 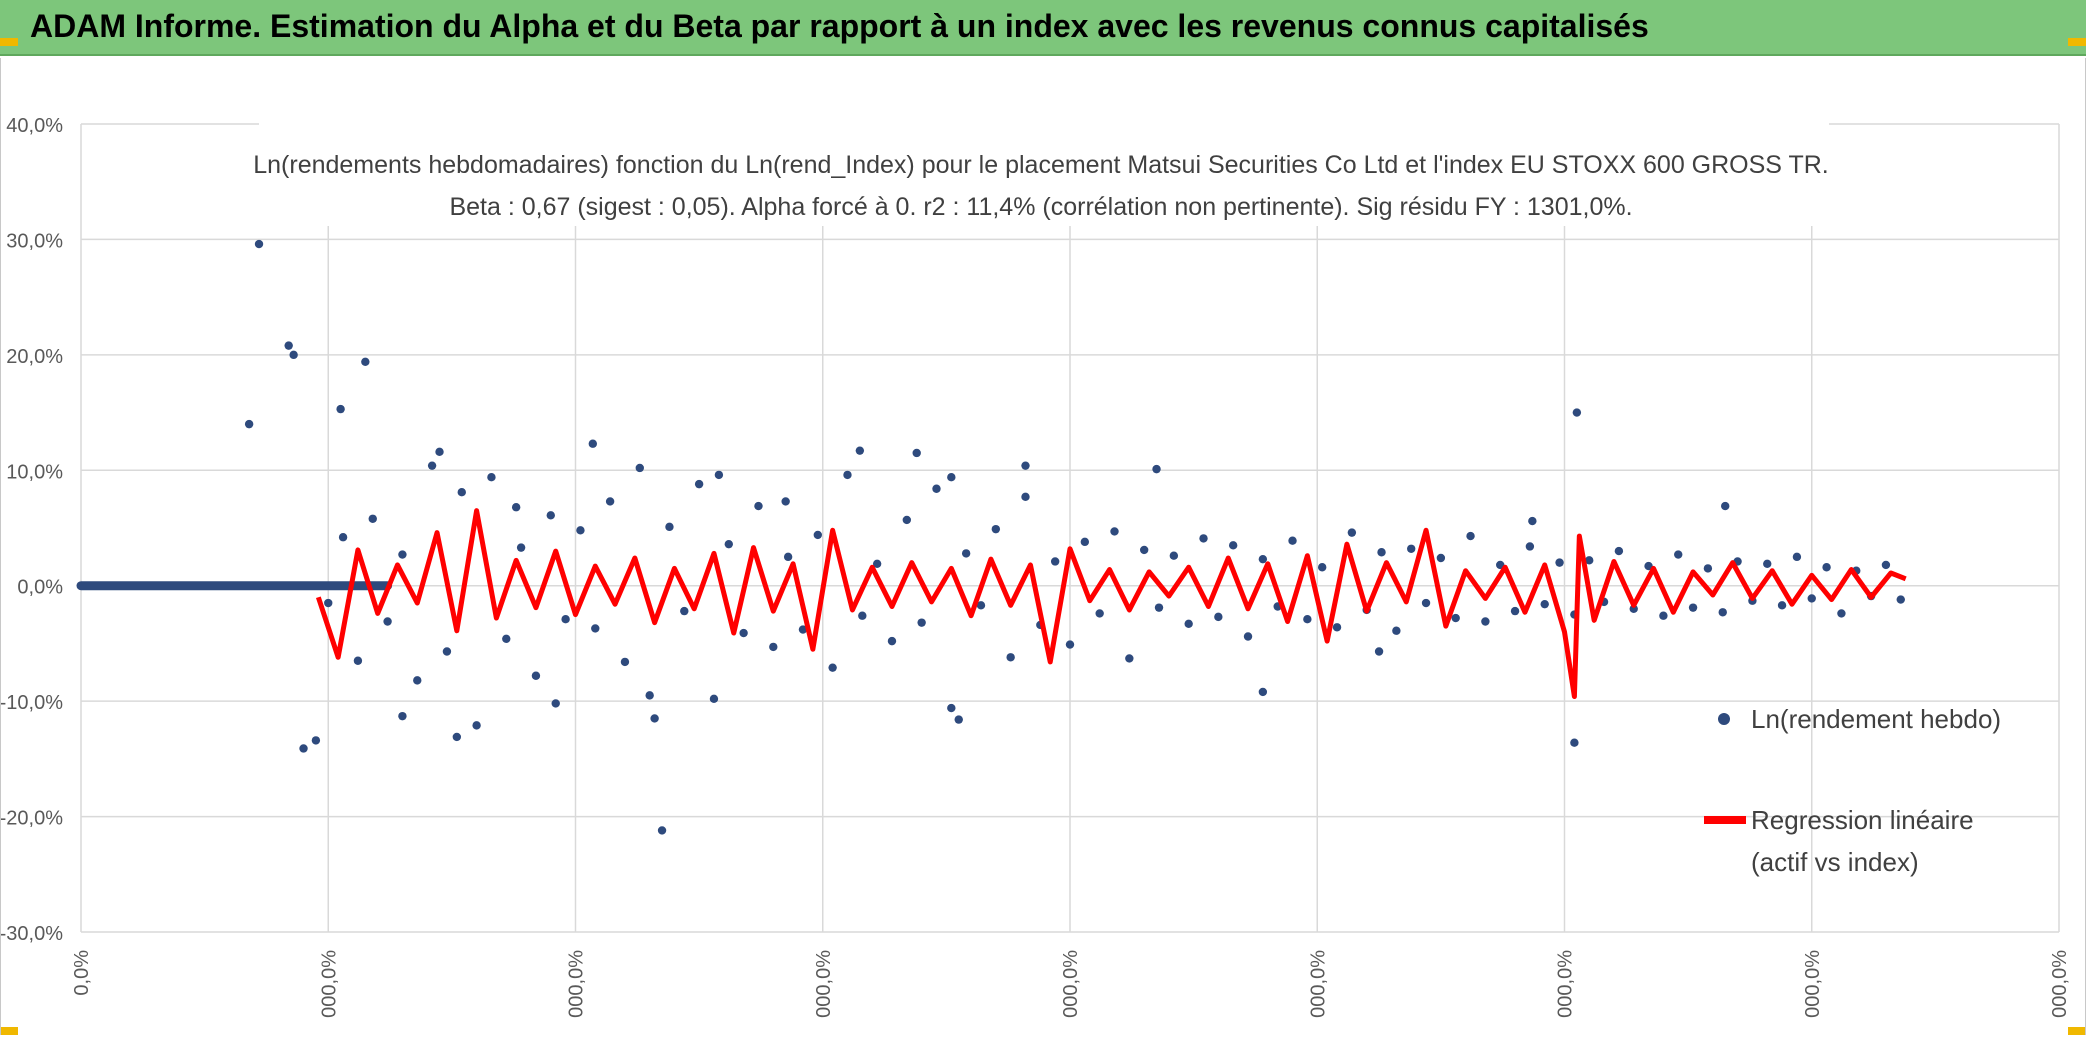 What do you see at coordinates (82, 973) in the screenshot?
I see `x-tick-label: 0,0%` at bounding box center [82, 973].